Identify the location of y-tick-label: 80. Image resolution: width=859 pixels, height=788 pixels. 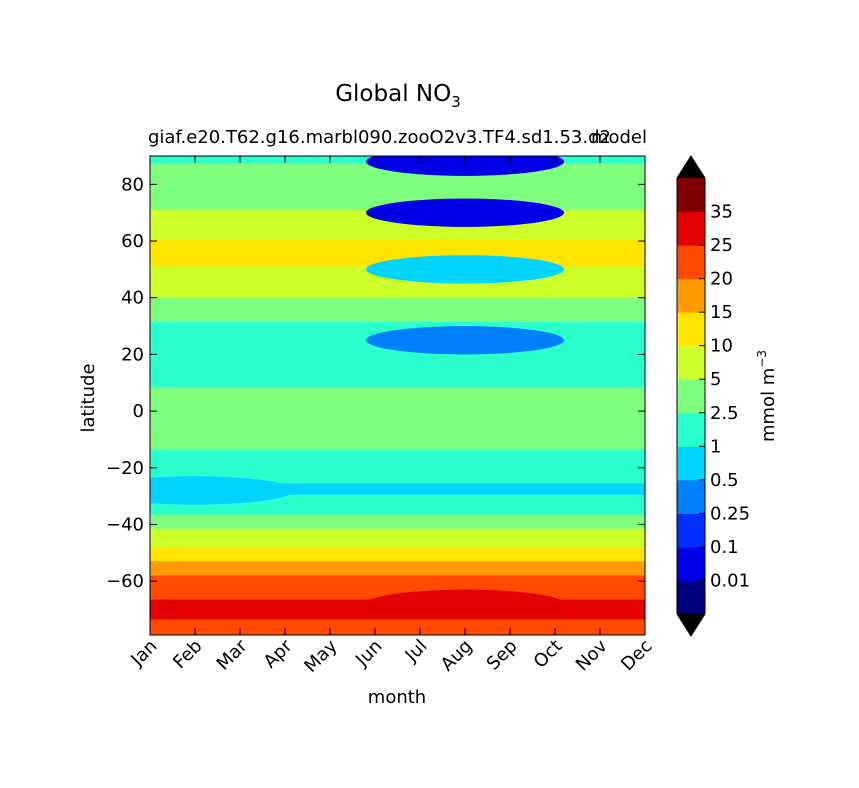
(132, 184).